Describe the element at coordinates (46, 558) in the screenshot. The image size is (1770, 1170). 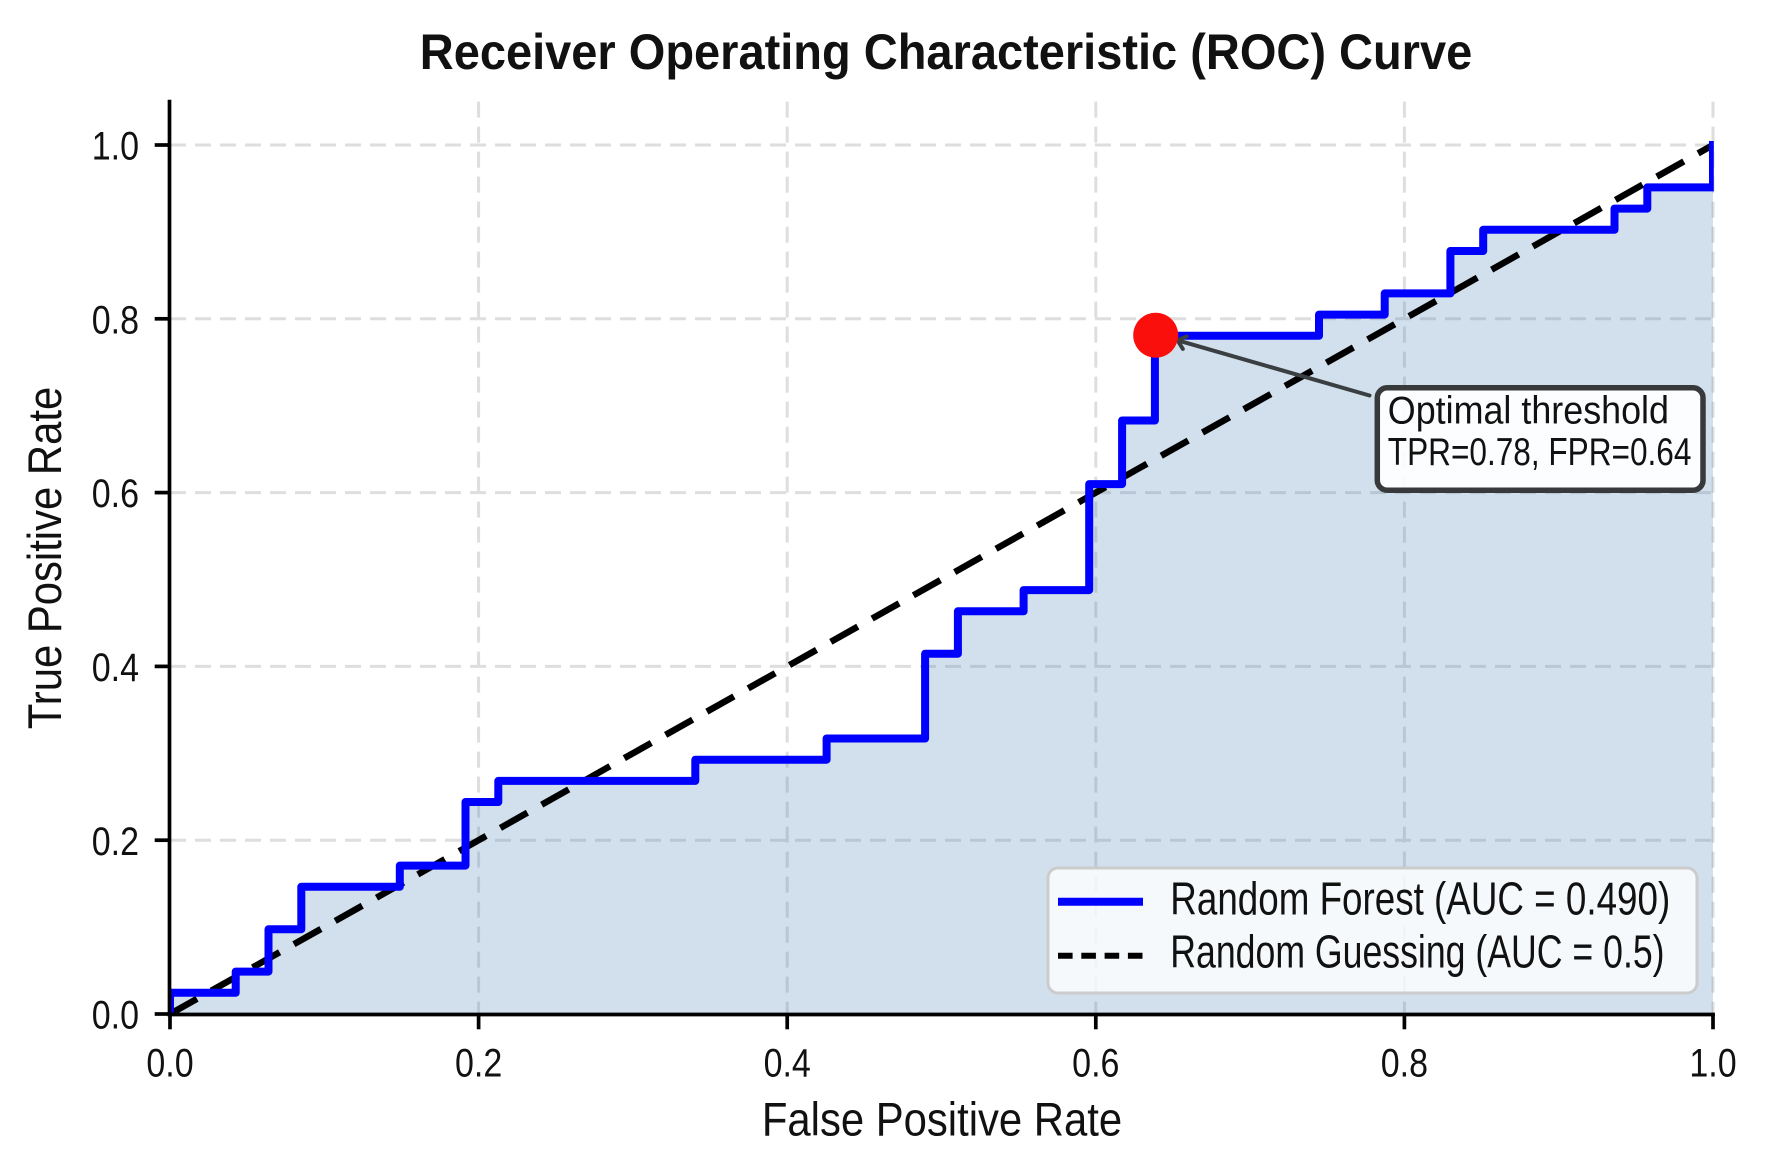
I see `svg-text: True Positive Rate` at that location.